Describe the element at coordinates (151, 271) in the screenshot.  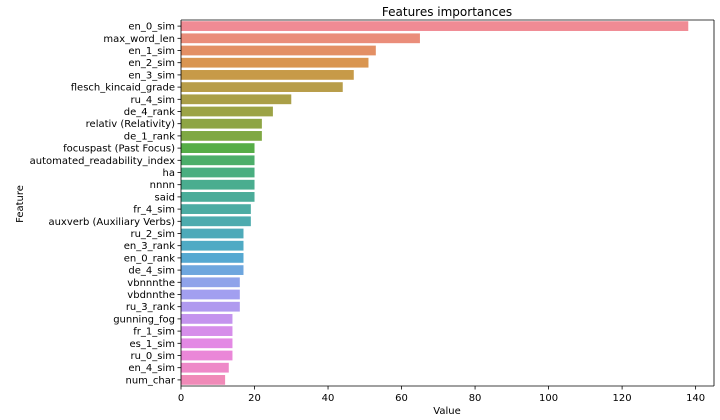
I see `y-tick-label-20: de_4_sim` at that location.